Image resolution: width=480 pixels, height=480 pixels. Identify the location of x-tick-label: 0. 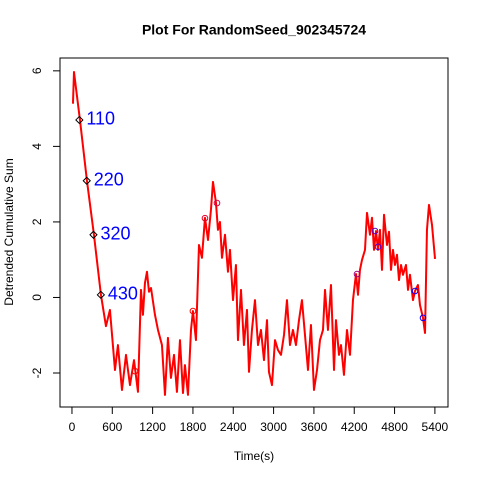
(72, 427).